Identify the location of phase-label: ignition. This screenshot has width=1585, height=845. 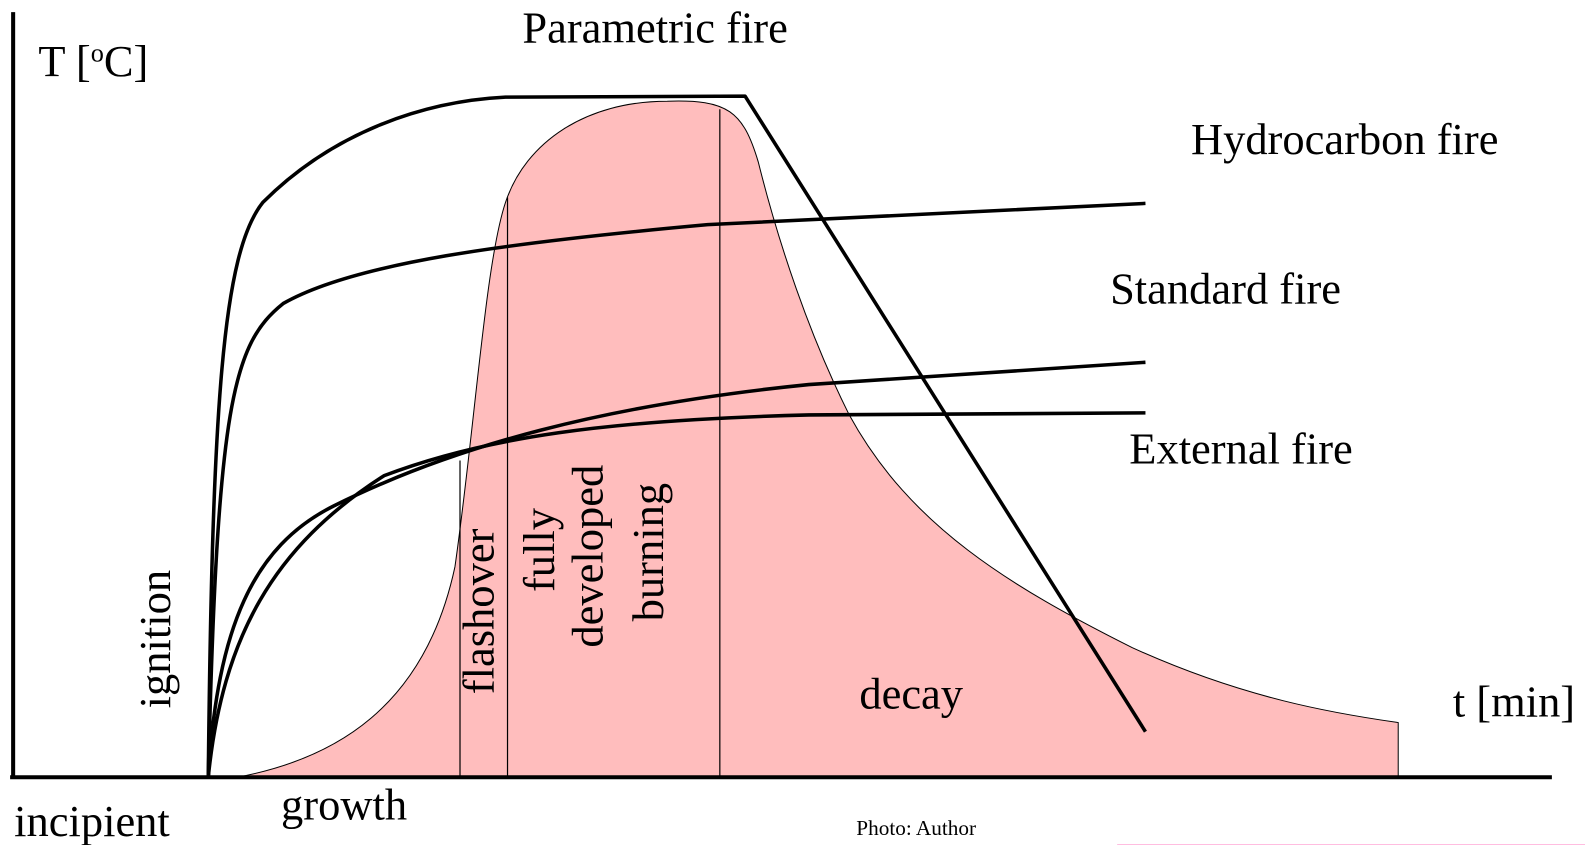
(155, 639).